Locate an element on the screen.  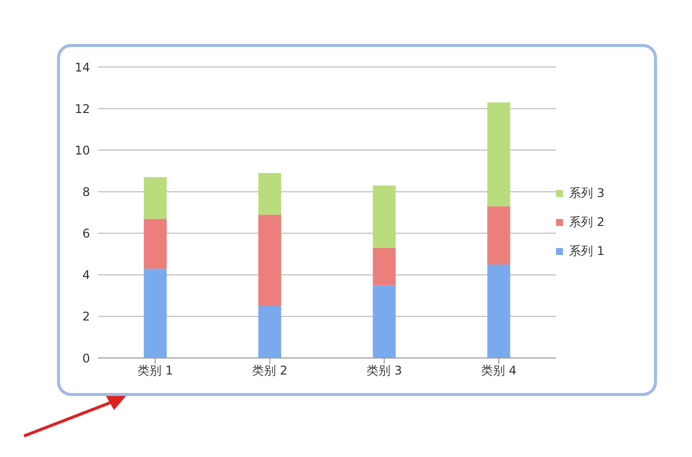
y-tick-label: 2 is located at coordinates (86, 317).